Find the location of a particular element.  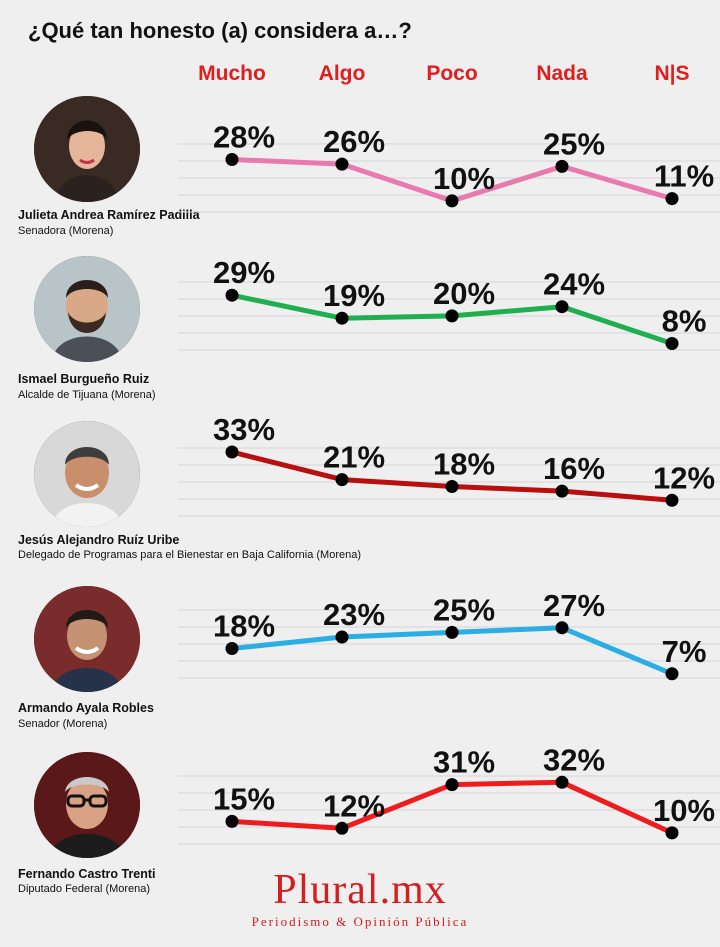

data-label: 16% is located at coordinates (574, 468).